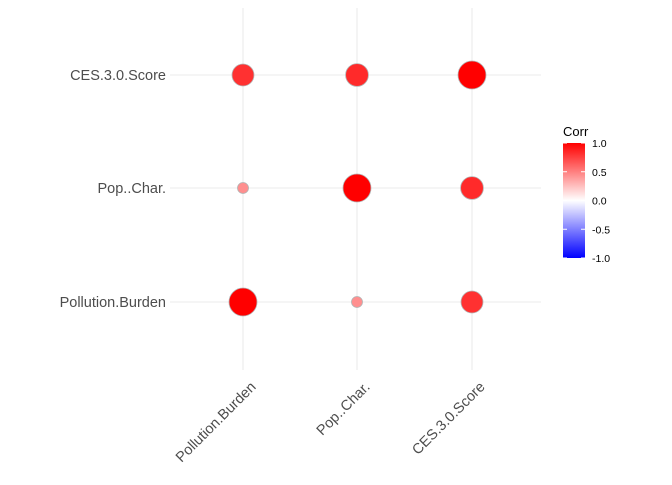  Describe the element at coordinates (599, 202) in the screenshot. I see `legend-tick-label: 0.0` at that location.